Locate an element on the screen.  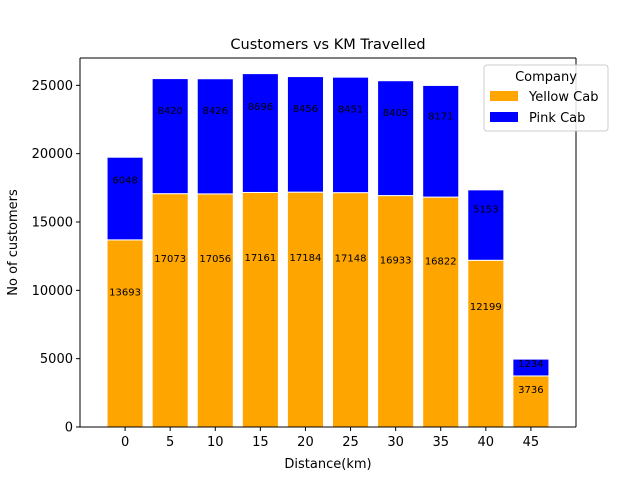
x-tick-label-30: 30 is located at coordinates (395, 442).